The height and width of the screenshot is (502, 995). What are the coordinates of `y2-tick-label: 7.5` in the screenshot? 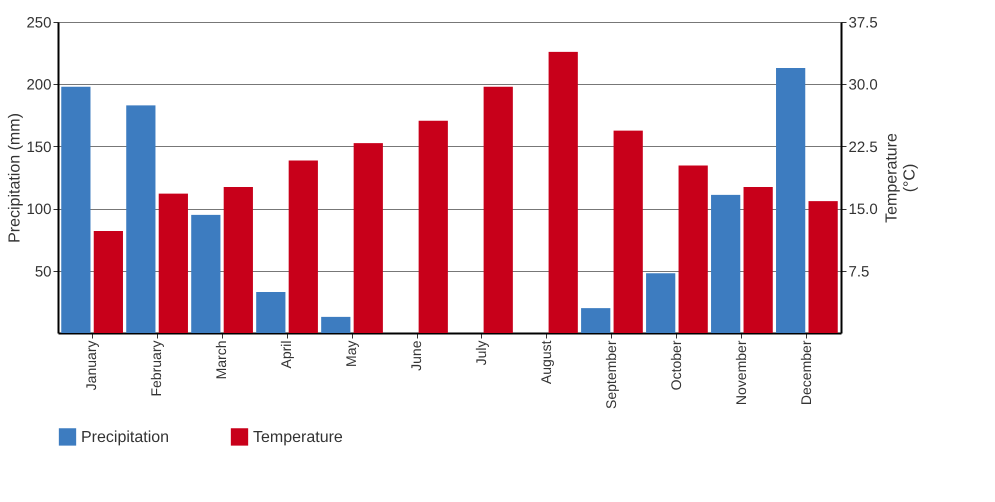 It's located at (859, 271).